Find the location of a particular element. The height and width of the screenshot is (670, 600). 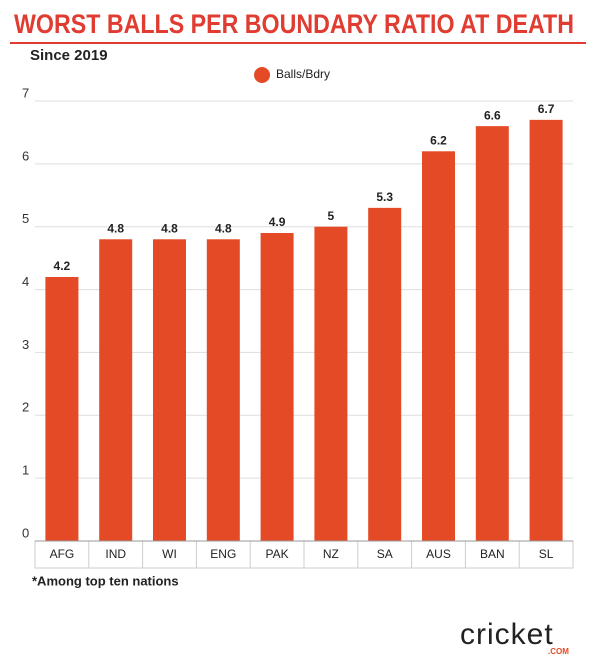

y-tick-label: 4 is located at coordinates (25, 281).